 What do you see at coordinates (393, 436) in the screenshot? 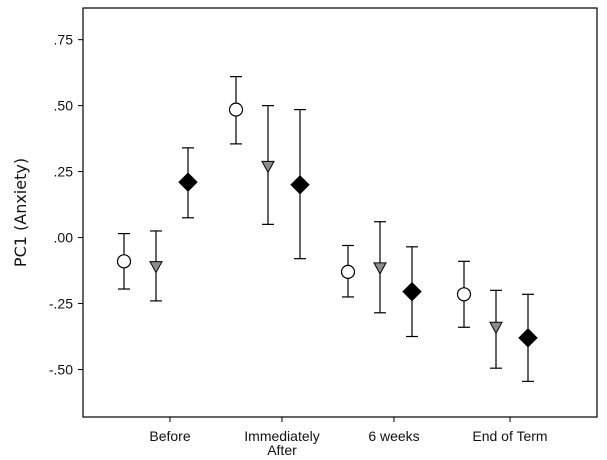
I see `x-tick-label: 6 weeks` at bounding box center [393, 436].